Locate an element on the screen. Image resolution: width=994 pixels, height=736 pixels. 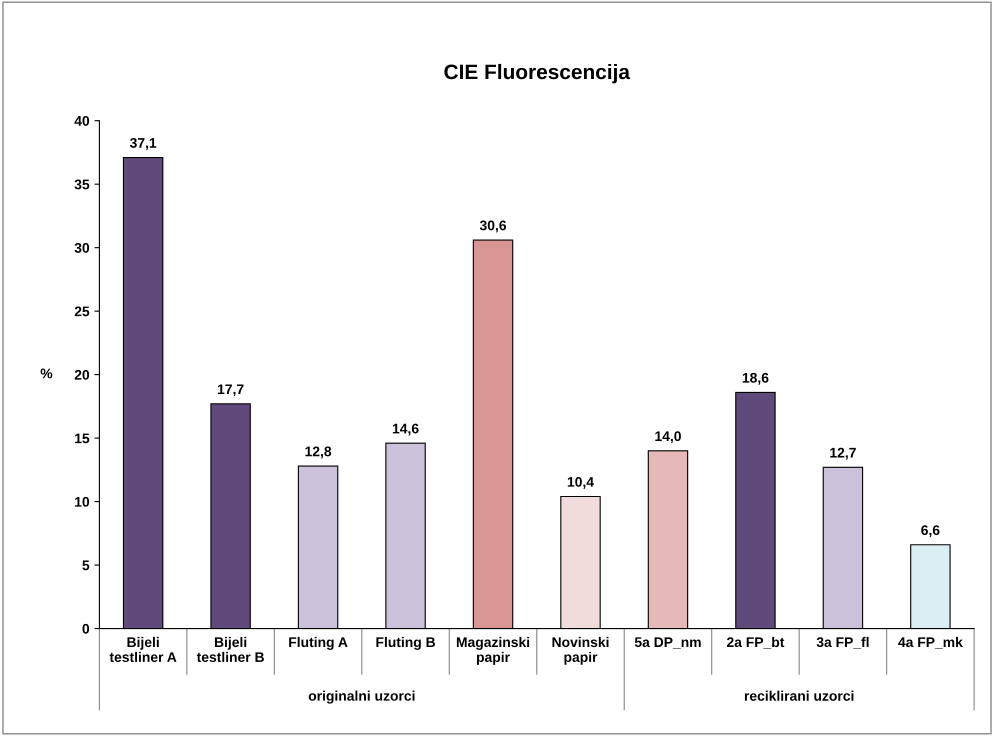
data-label: 10,4 is located at coordinates (581, 482).